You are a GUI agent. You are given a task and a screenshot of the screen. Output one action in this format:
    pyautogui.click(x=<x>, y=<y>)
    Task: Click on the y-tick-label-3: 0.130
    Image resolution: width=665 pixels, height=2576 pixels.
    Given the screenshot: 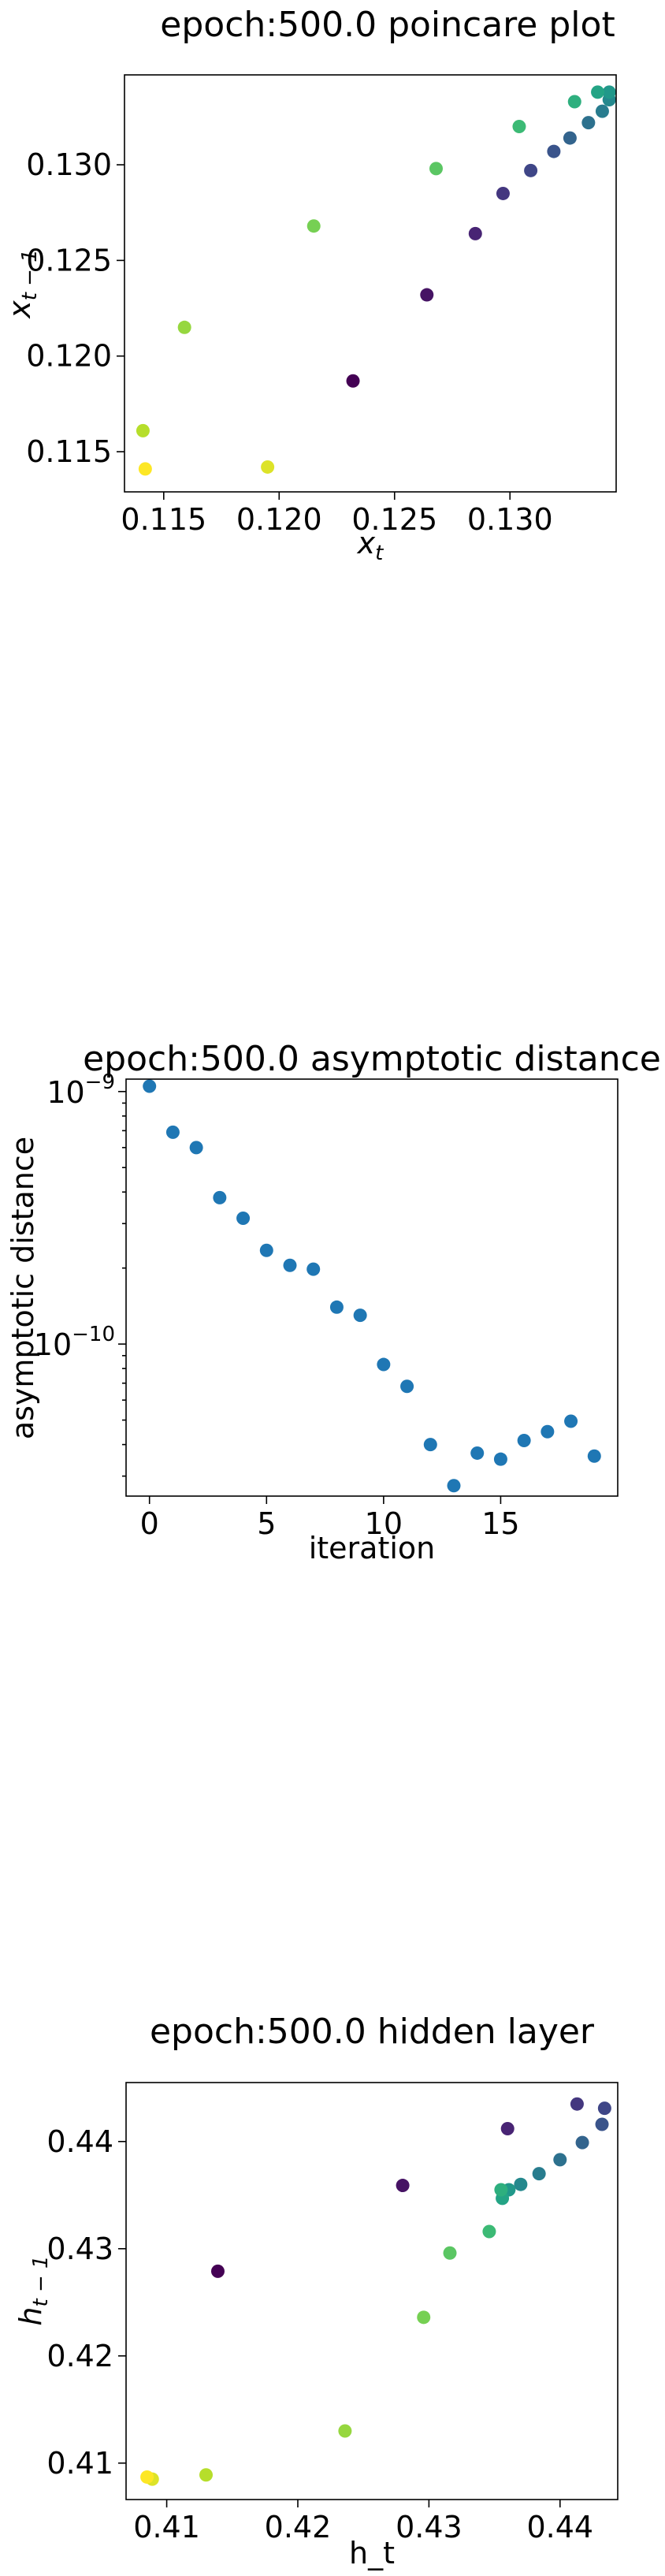 What is the action you would take?
    pyautogui.click(x=69, y=164)
    